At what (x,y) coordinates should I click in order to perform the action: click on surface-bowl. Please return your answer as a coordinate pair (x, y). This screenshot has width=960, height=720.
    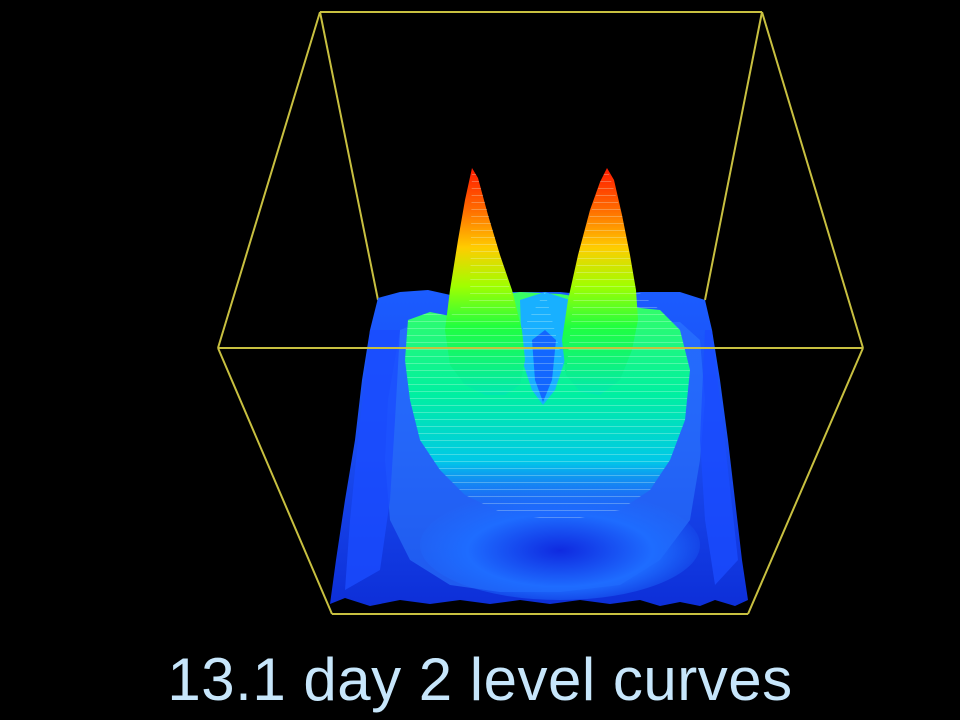
    Looking at the image, I should click on (560, 545).